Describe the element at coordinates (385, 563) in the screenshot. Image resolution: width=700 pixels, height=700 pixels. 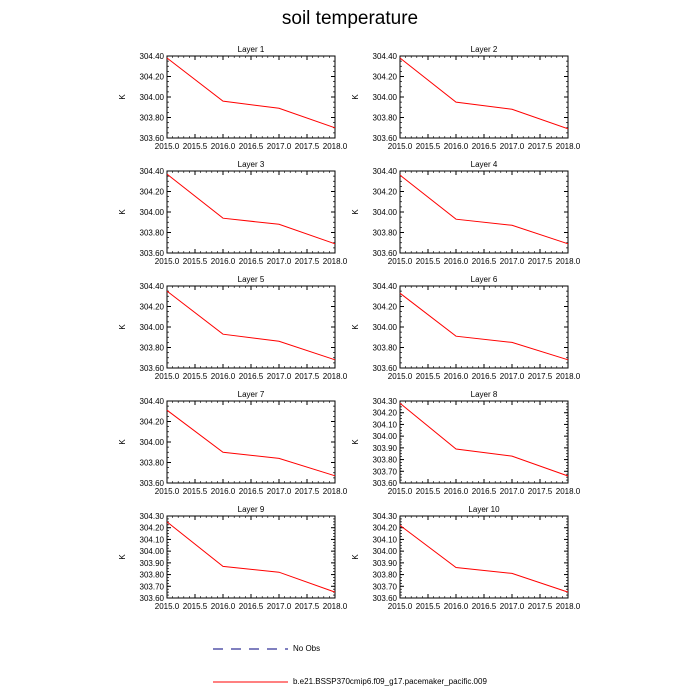
I see `layer-10-ytick-label: 303.90` at that location.